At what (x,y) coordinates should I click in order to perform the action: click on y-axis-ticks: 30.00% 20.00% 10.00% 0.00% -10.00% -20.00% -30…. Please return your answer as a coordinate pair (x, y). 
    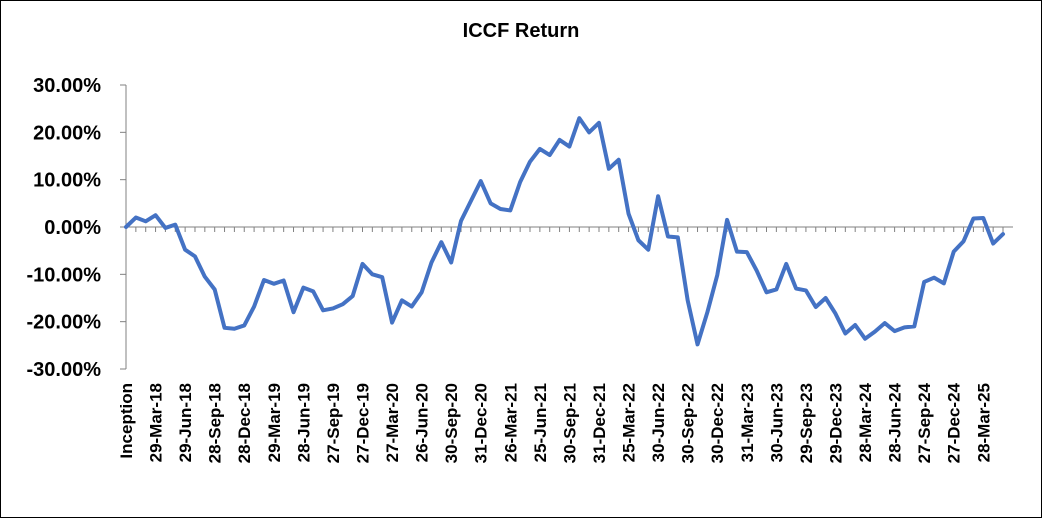
    Looking at the image, I should click on (64, 228).